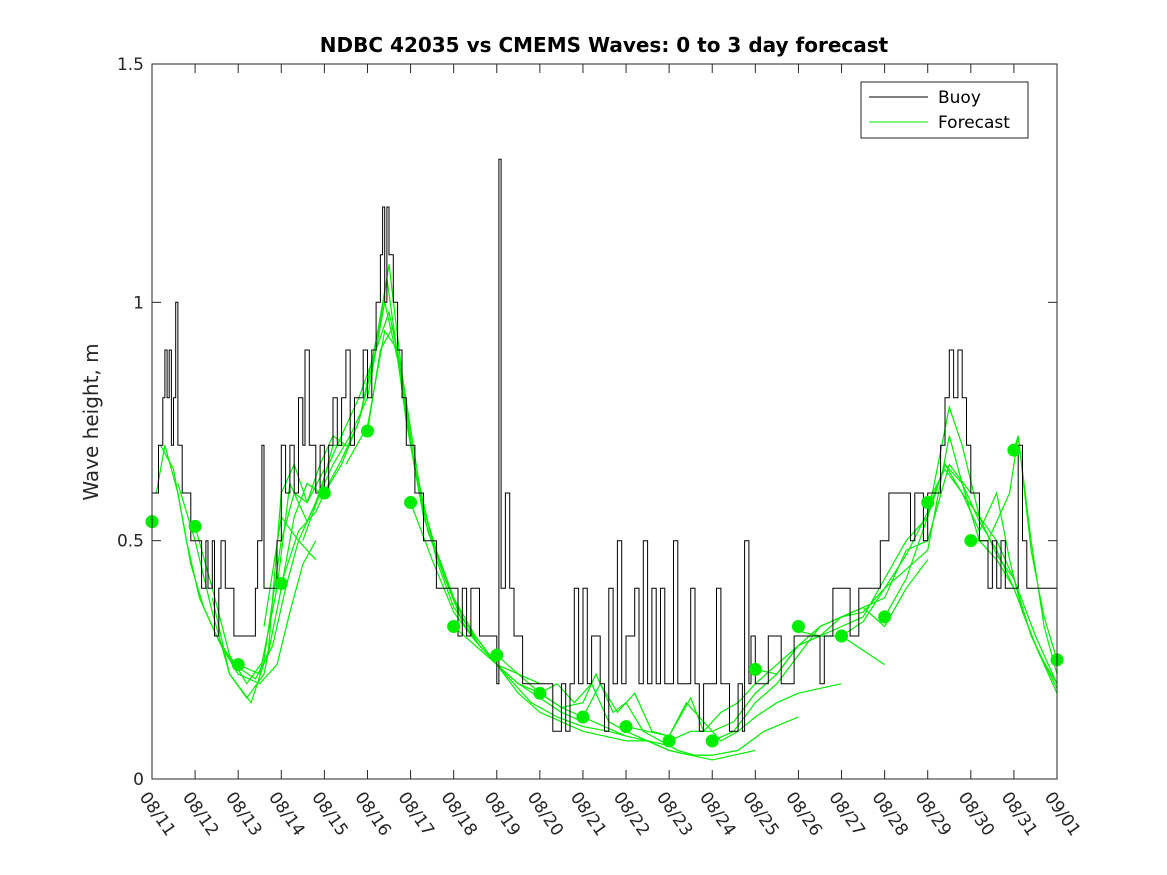  Describe the element at coordinates (415, 814) in the screenshot. I see `x-tick-label-6: 08/17` at that location.